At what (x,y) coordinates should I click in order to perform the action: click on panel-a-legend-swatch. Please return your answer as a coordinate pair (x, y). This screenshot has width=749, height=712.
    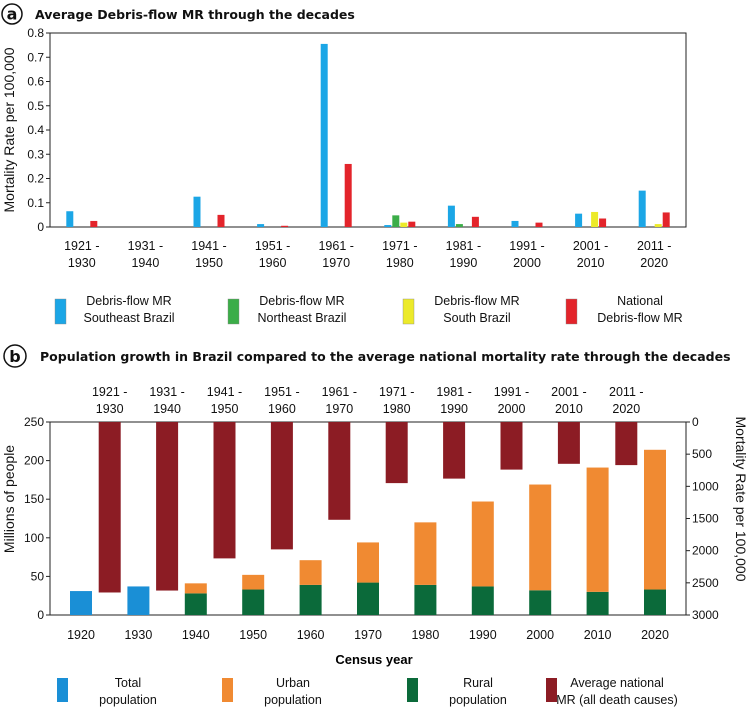
    Looking at the image, I should click on (233, 311).